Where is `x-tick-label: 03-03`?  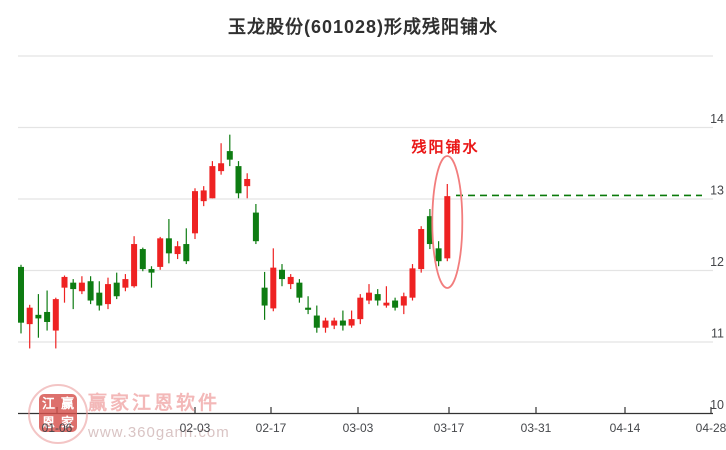
x-tick-label: 03-03 is located at coordinates (358, 428).